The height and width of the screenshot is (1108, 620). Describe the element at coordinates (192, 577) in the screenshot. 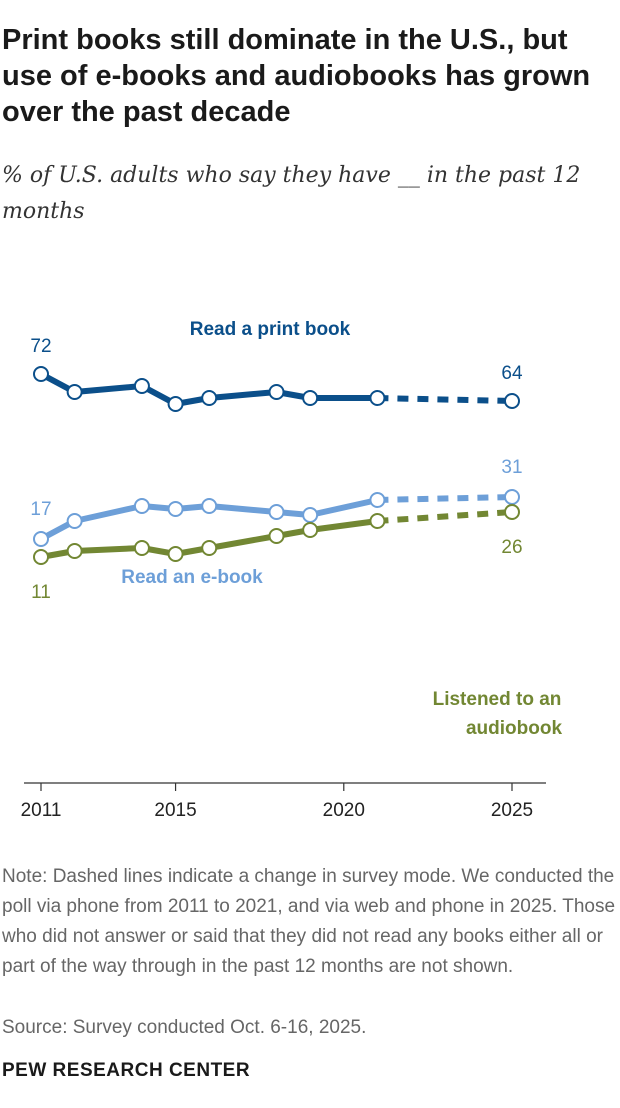

I see `ebook-series-label: Read an e-book` at that location.